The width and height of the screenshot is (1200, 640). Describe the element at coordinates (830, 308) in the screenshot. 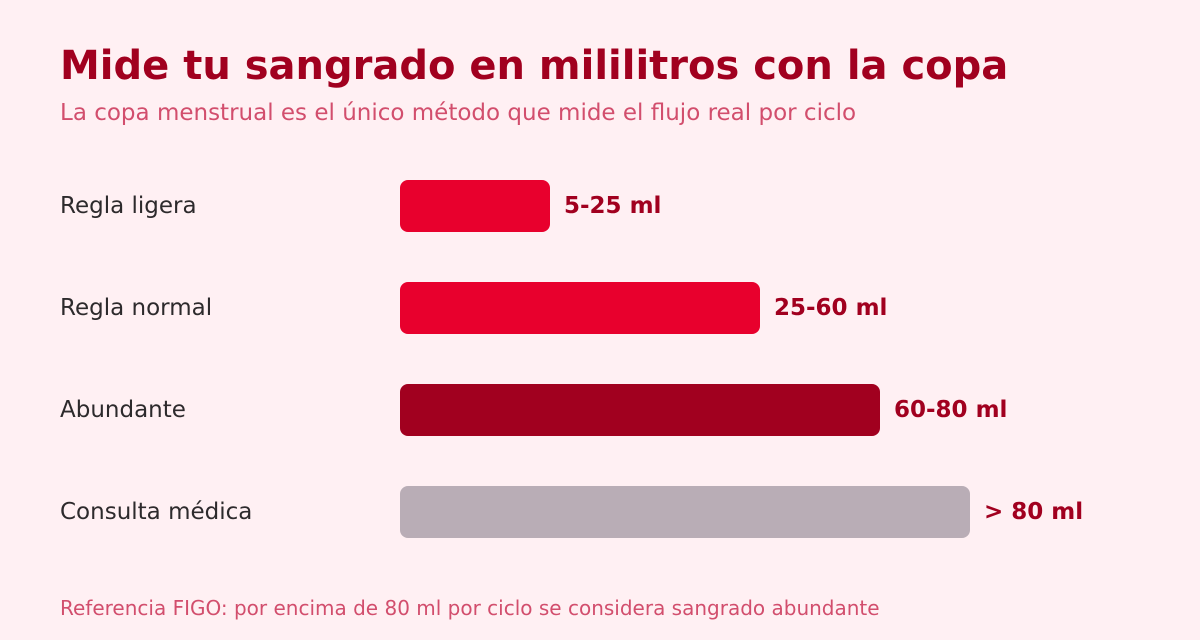

I see `value-label: 25-60 ml` at that location.